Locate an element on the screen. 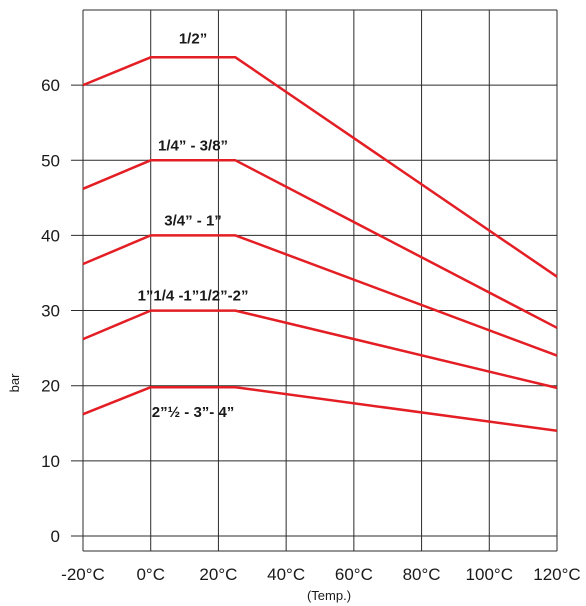 The height and width of the screenshot is (606, 586). series-label: 3/4” - 1” is located at coordinates (193, 220).